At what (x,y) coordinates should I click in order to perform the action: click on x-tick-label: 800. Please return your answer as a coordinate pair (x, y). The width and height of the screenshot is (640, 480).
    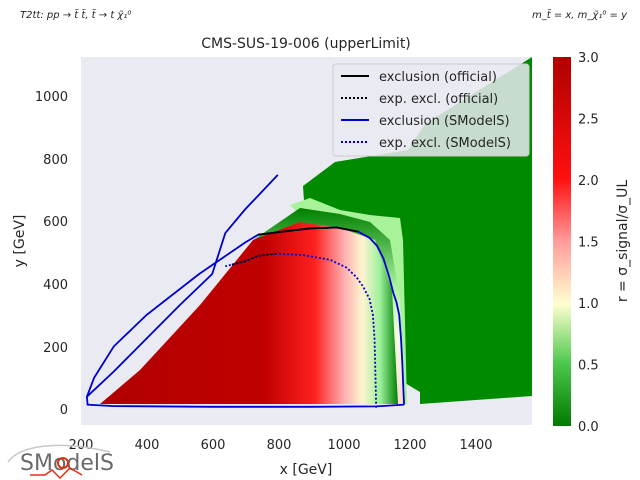
    Looking at the image, I should click on (279, 445).